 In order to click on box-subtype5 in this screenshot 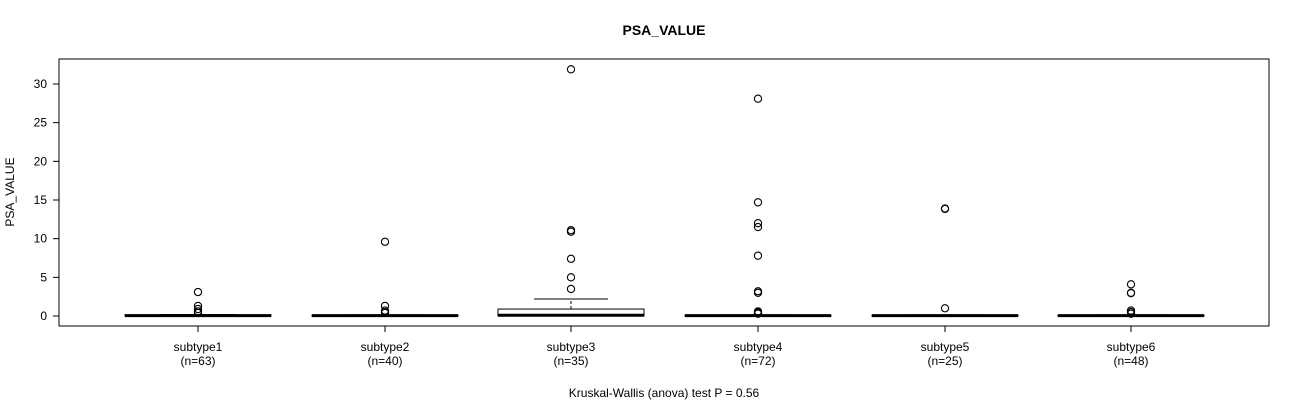, I will do `click(945, 261)`.